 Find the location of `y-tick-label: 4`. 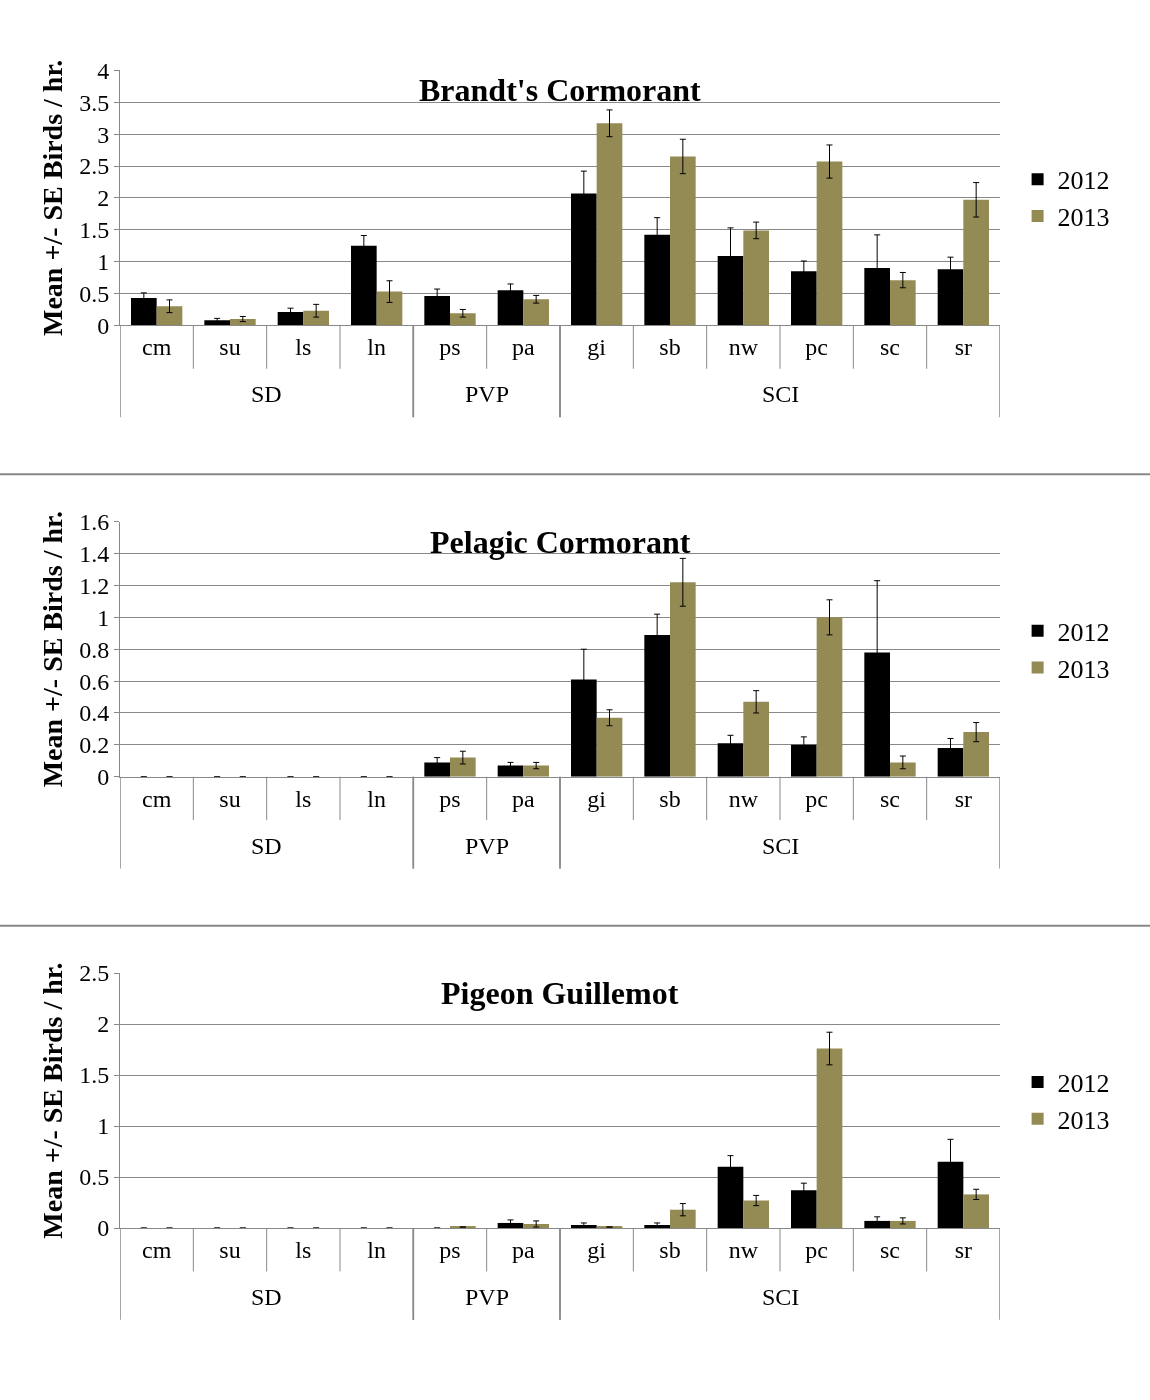

y-tick-label: 4 is located at coordinates (103, 70).